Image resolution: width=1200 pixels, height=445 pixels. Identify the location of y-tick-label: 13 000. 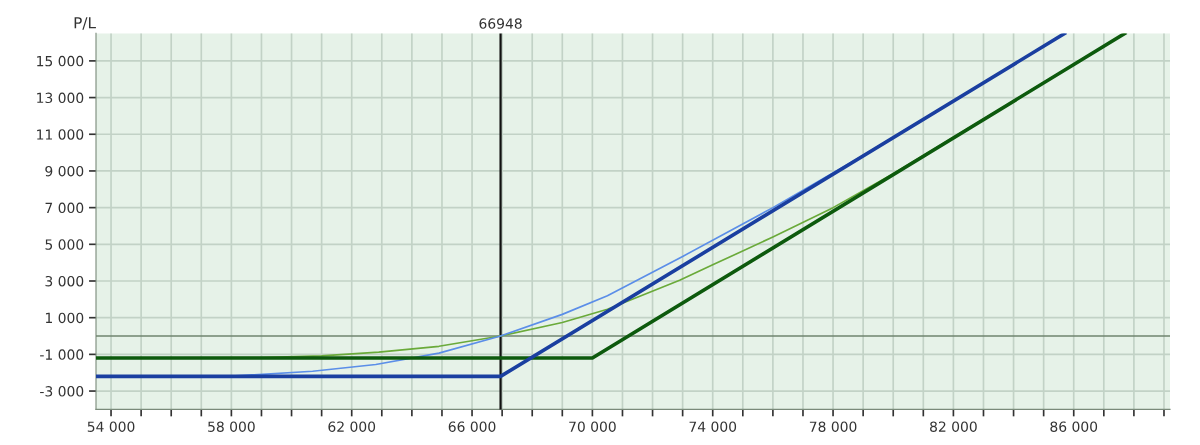
(60, 98).